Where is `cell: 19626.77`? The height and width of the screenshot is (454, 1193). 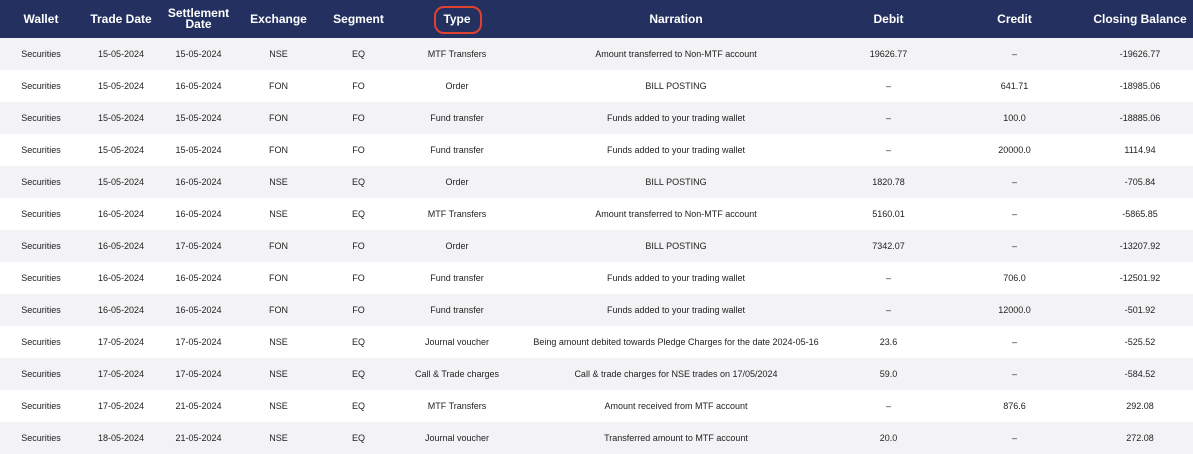
cell: 19626.77 is located at coordinates (888, 54).